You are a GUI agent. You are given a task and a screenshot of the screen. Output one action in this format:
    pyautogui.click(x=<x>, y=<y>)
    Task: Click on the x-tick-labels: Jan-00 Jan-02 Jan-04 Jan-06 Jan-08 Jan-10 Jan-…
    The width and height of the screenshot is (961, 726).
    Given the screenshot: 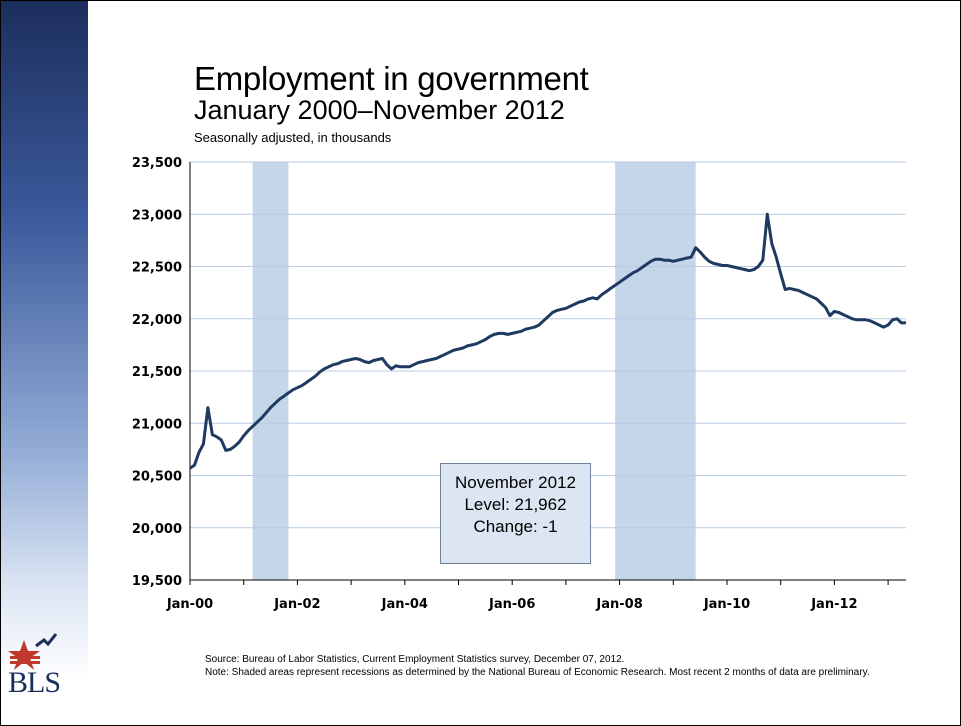 What is the action you would take?
    pyautogui.click(x=512, y=604)
    